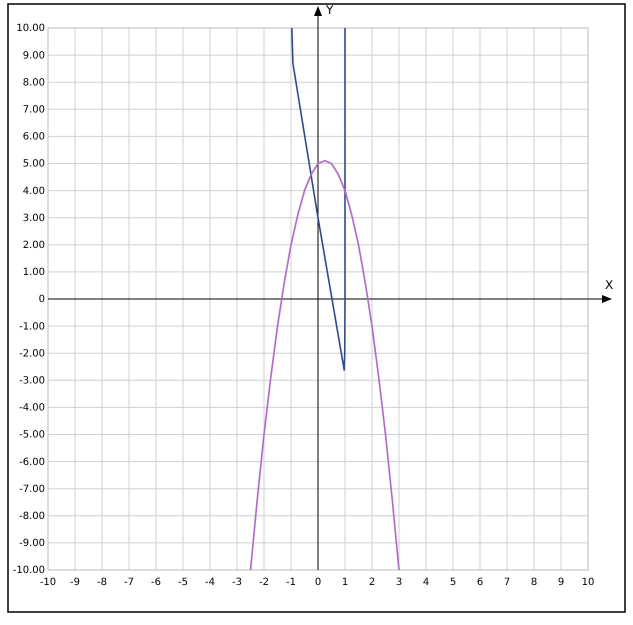 The height and width of the screenshot is (625, 633). Describe the element at coordinates (210, 582) in the screenshot. I see `x-tick-label: -4` at that location.